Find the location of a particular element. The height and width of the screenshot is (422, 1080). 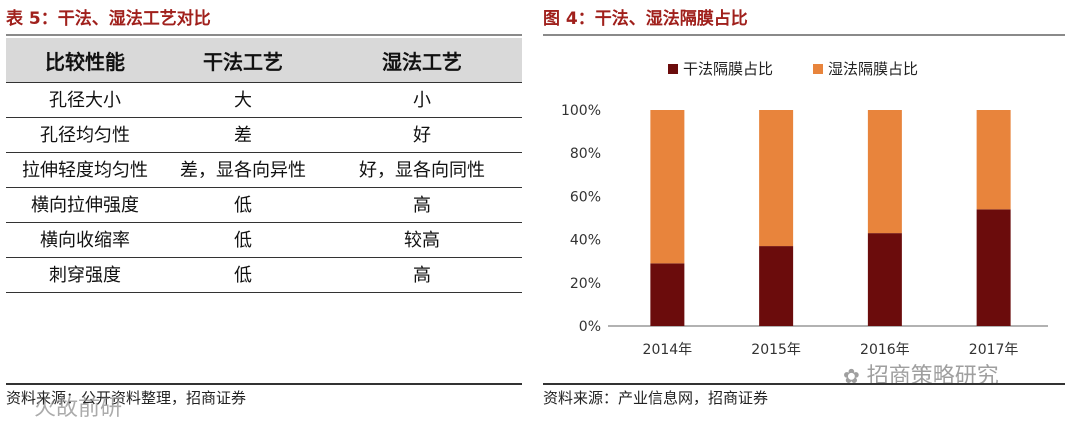

cell-wet: 较高 is located at coordinates (422, 240).